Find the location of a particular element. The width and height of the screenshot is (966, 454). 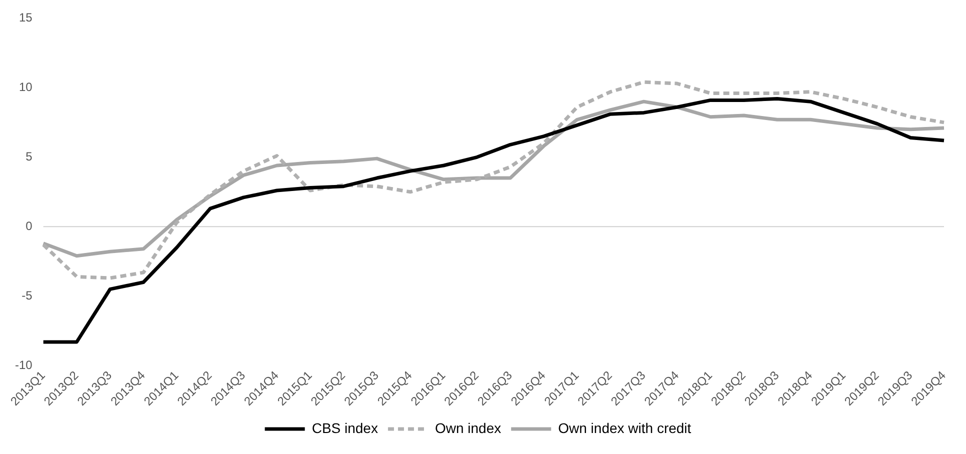

y-tick-label: 10 is located at coordinates (25, 87).